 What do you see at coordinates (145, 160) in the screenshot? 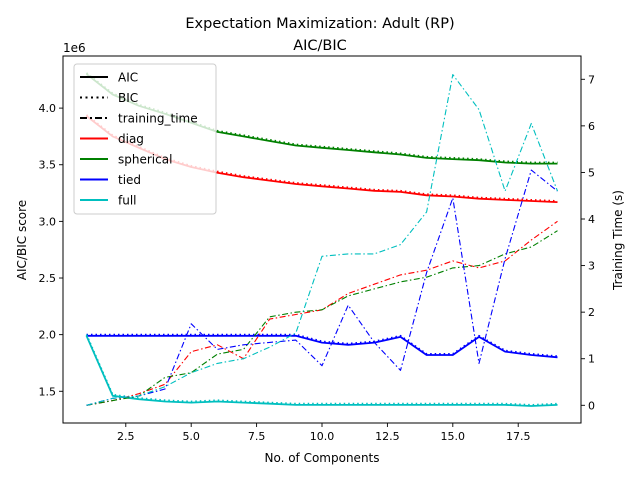
I see `legend-label-spherical: spherical` at bounding box center [145, 160].